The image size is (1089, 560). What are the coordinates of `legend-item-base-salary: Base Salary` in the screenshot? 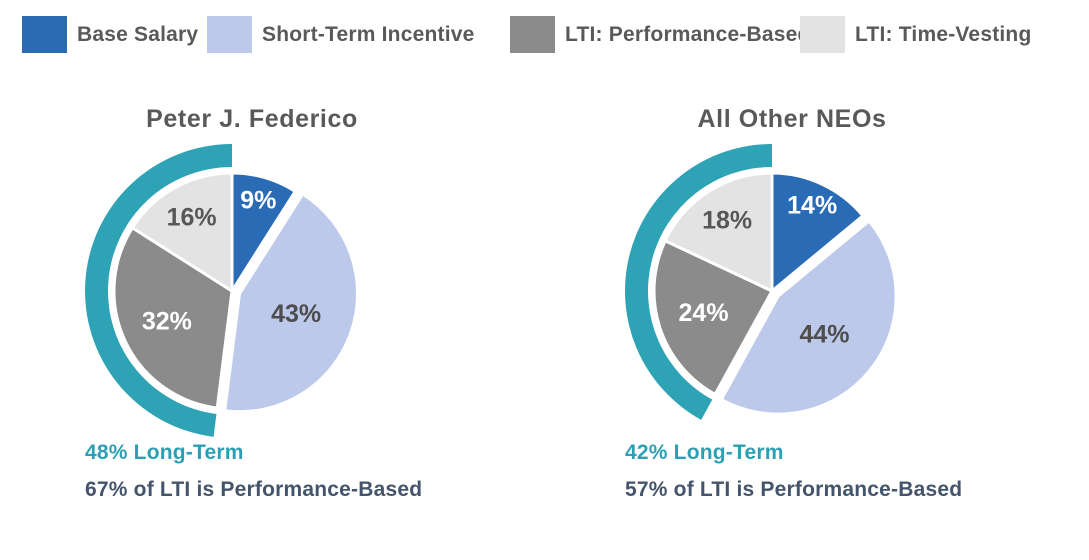 It's located at (110, 34).